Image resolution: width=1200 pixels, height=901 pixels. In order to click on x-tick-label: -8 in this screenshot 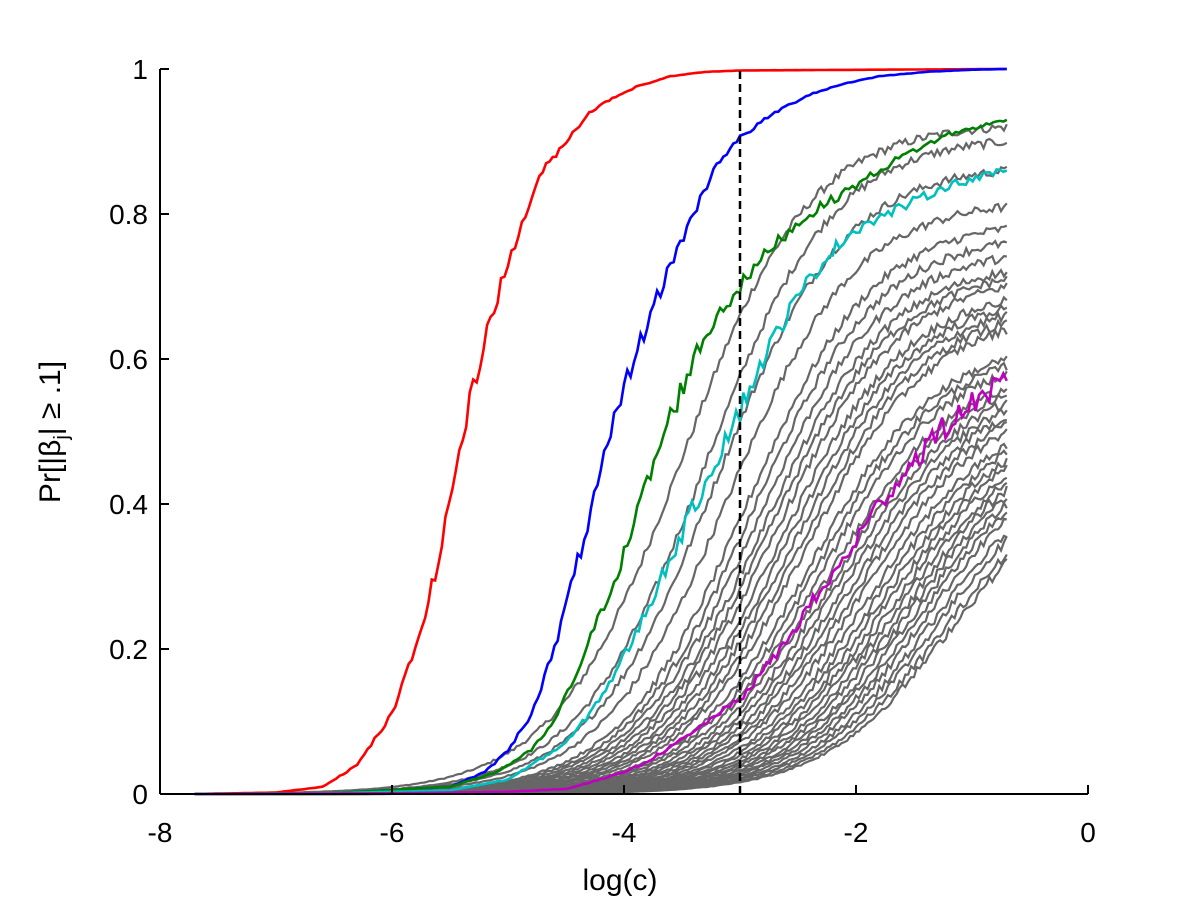, I will do `click(160, 832)`.